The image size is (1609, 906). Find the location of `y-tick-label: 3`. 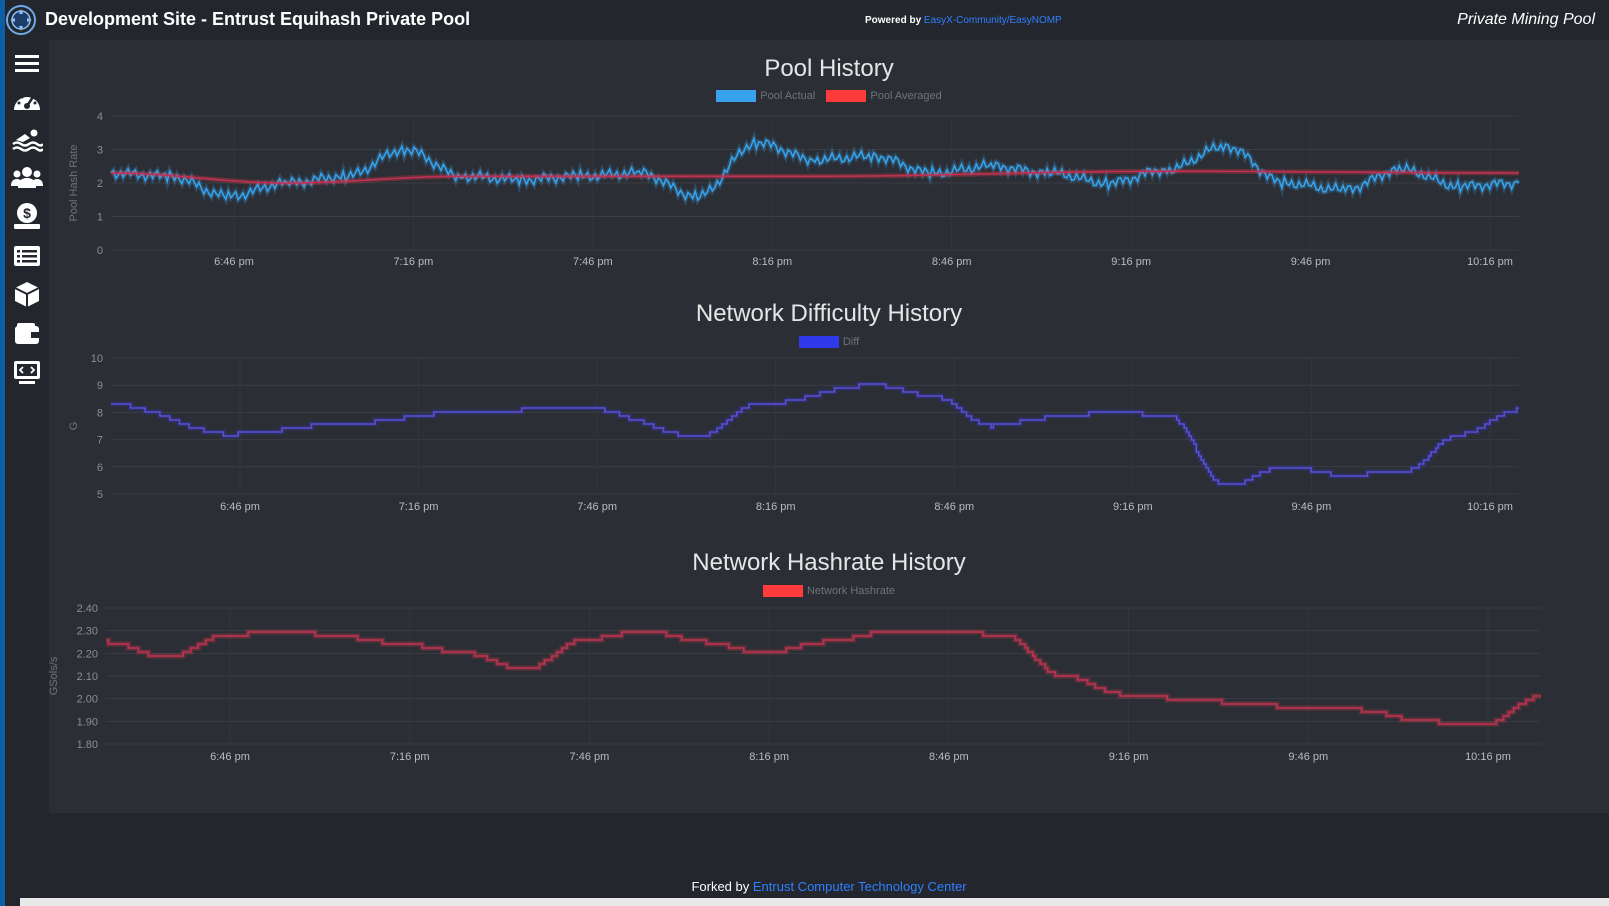

y-tick-label: 3 is located at coordinates (100, 151).